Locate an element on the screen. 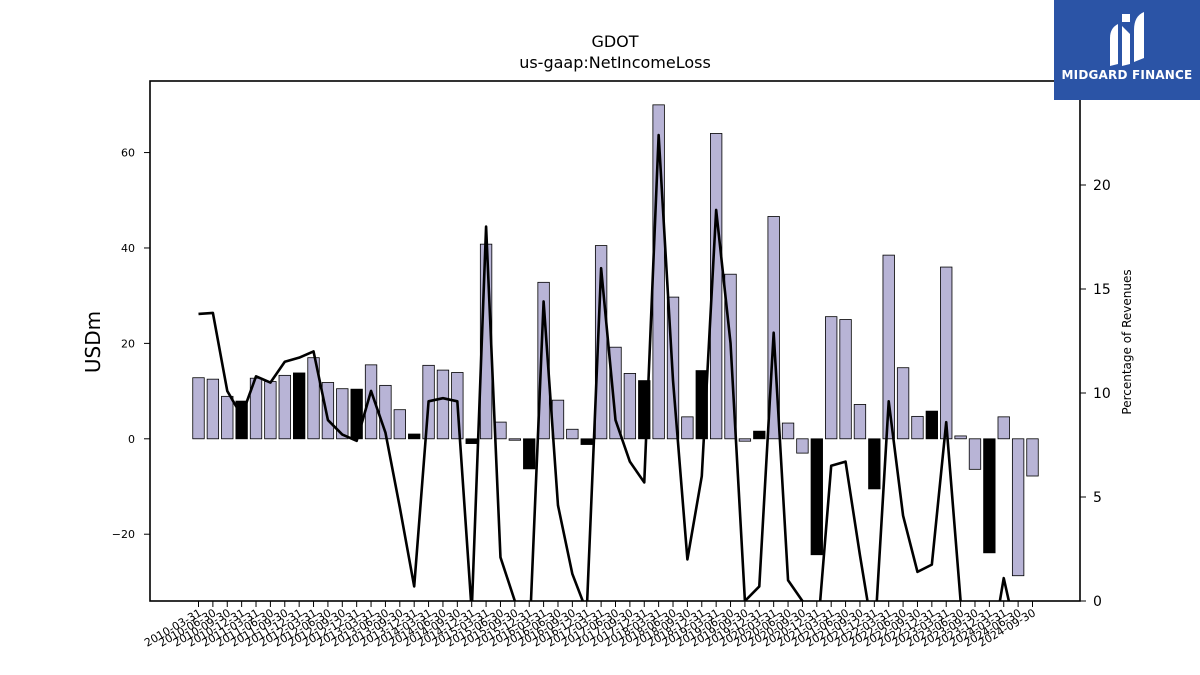 This screenshot has width=1200, height=675. y-tick-label: 40 is located at coordinates (128, 248).